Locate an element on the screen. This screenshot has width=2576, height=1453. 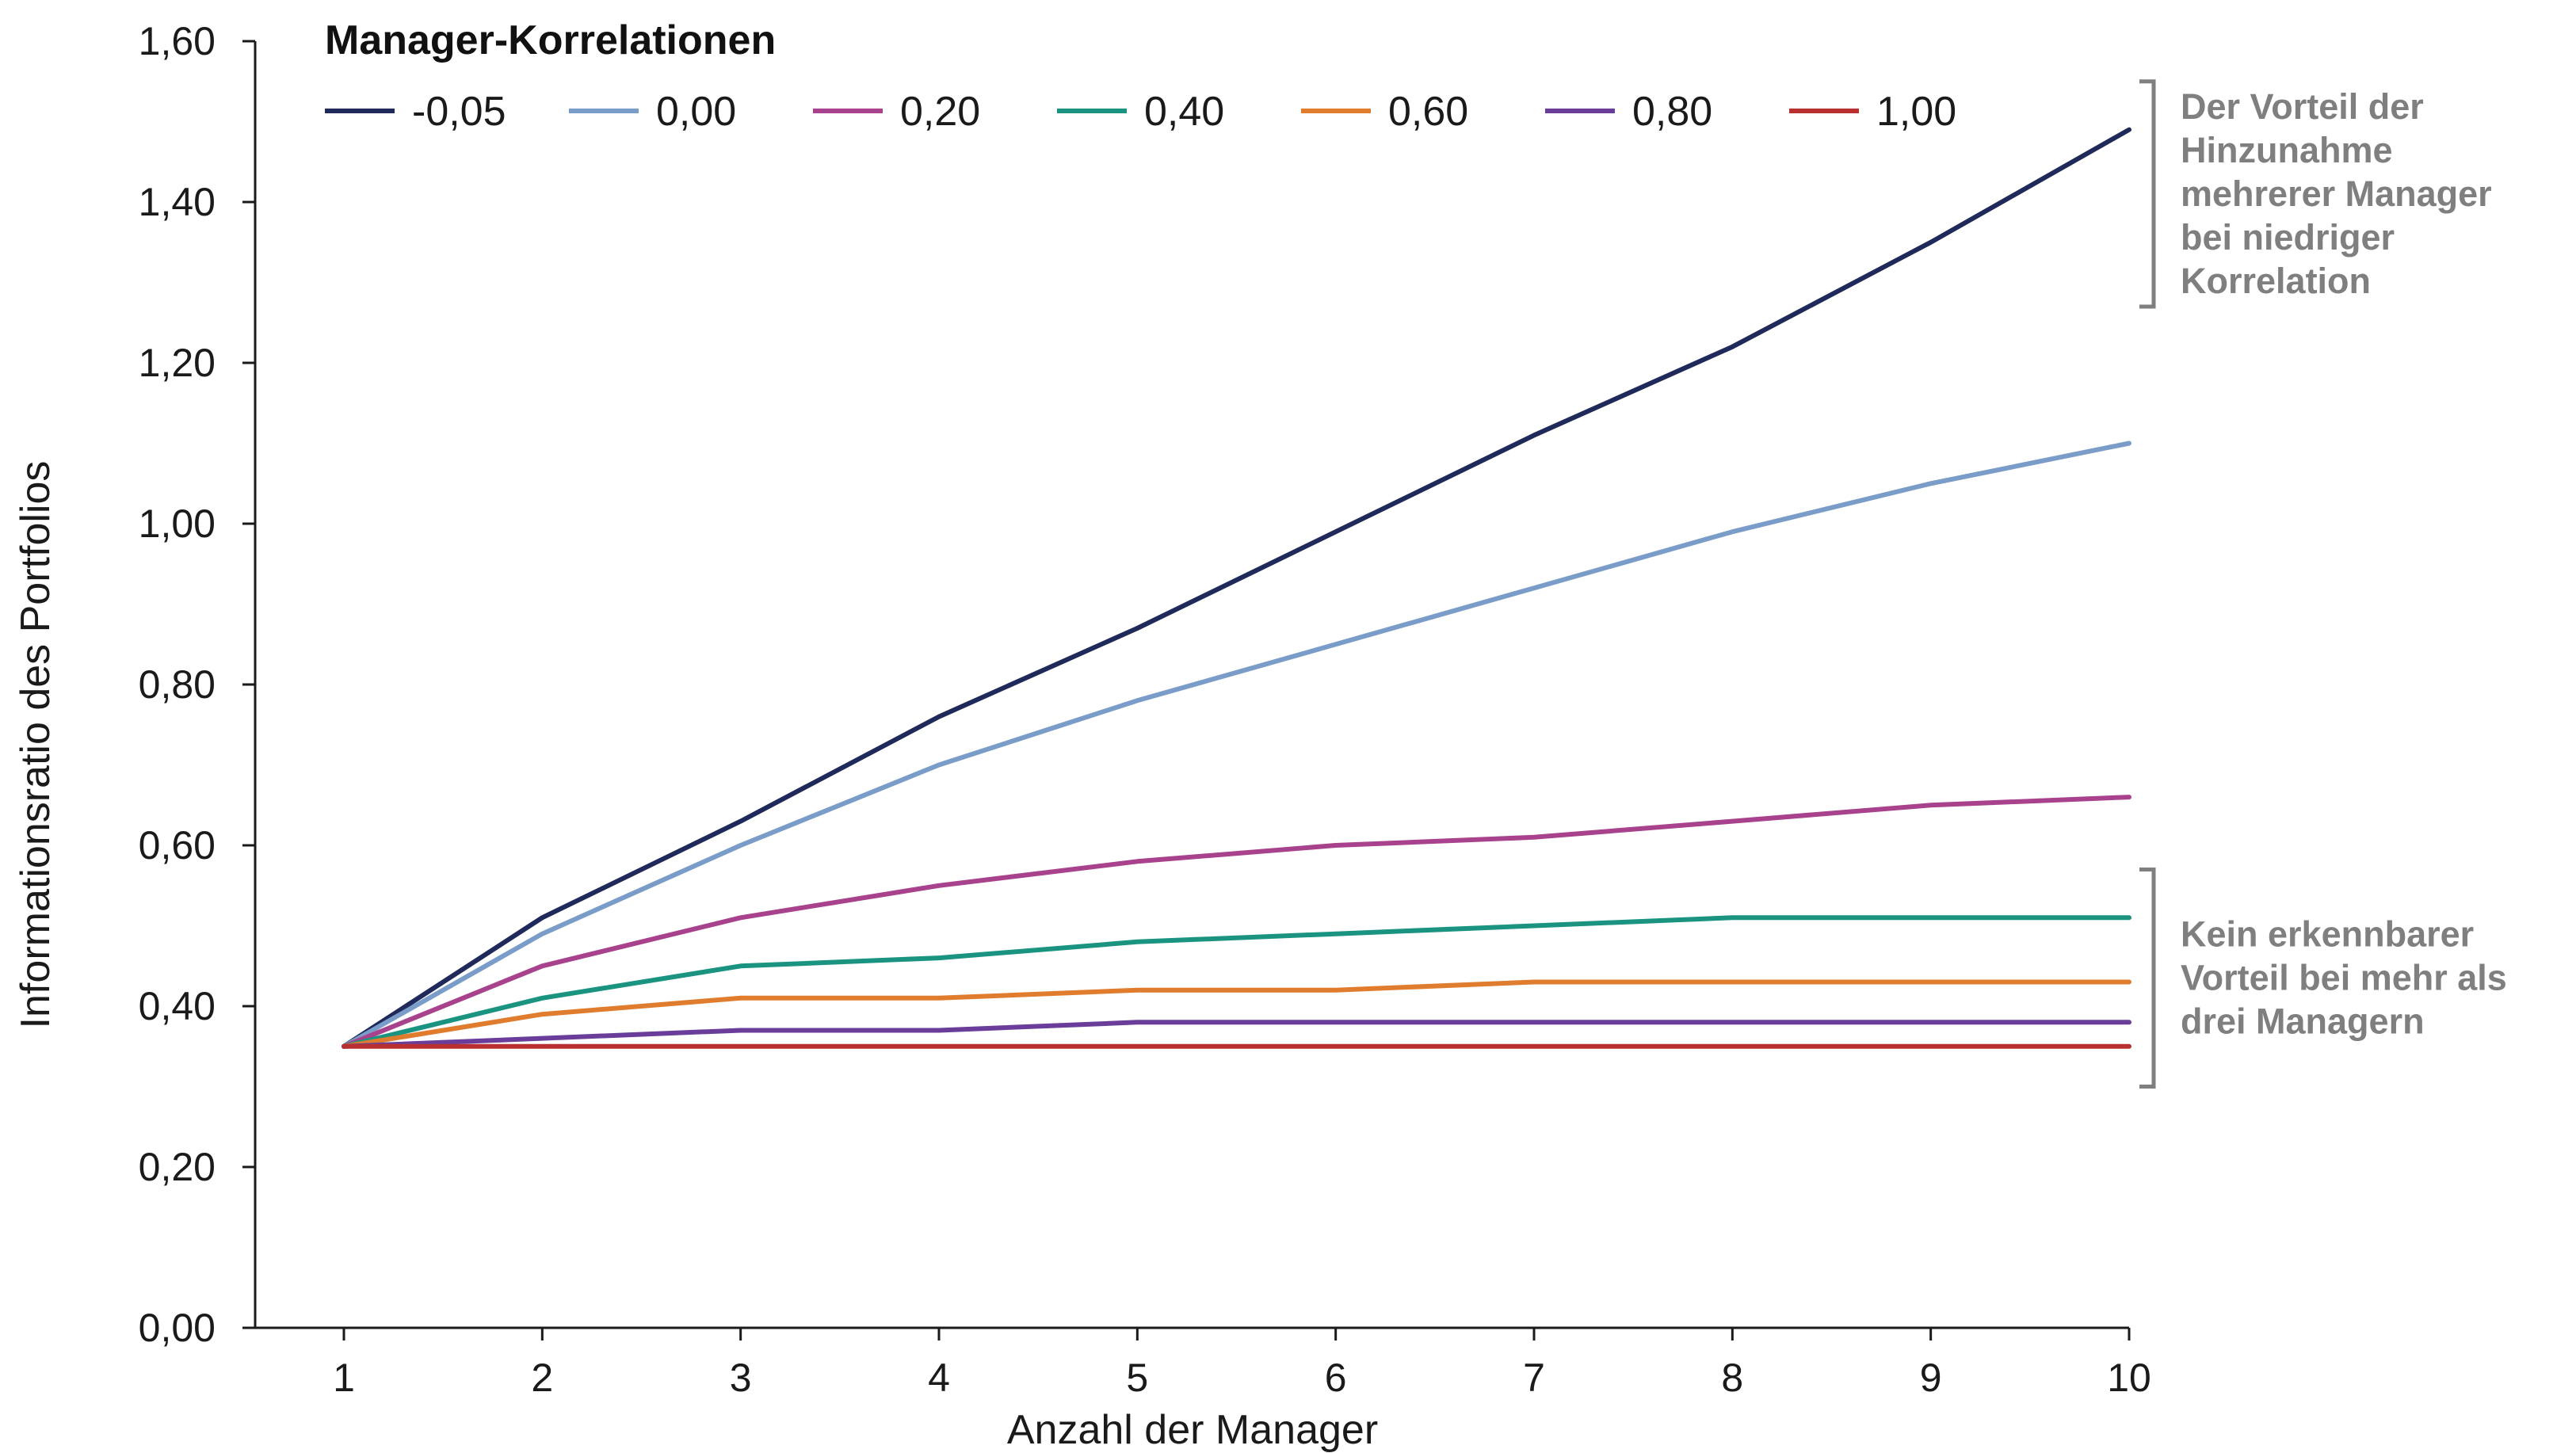
legend-label: 0,80 is located at coordinates (1672, 112).